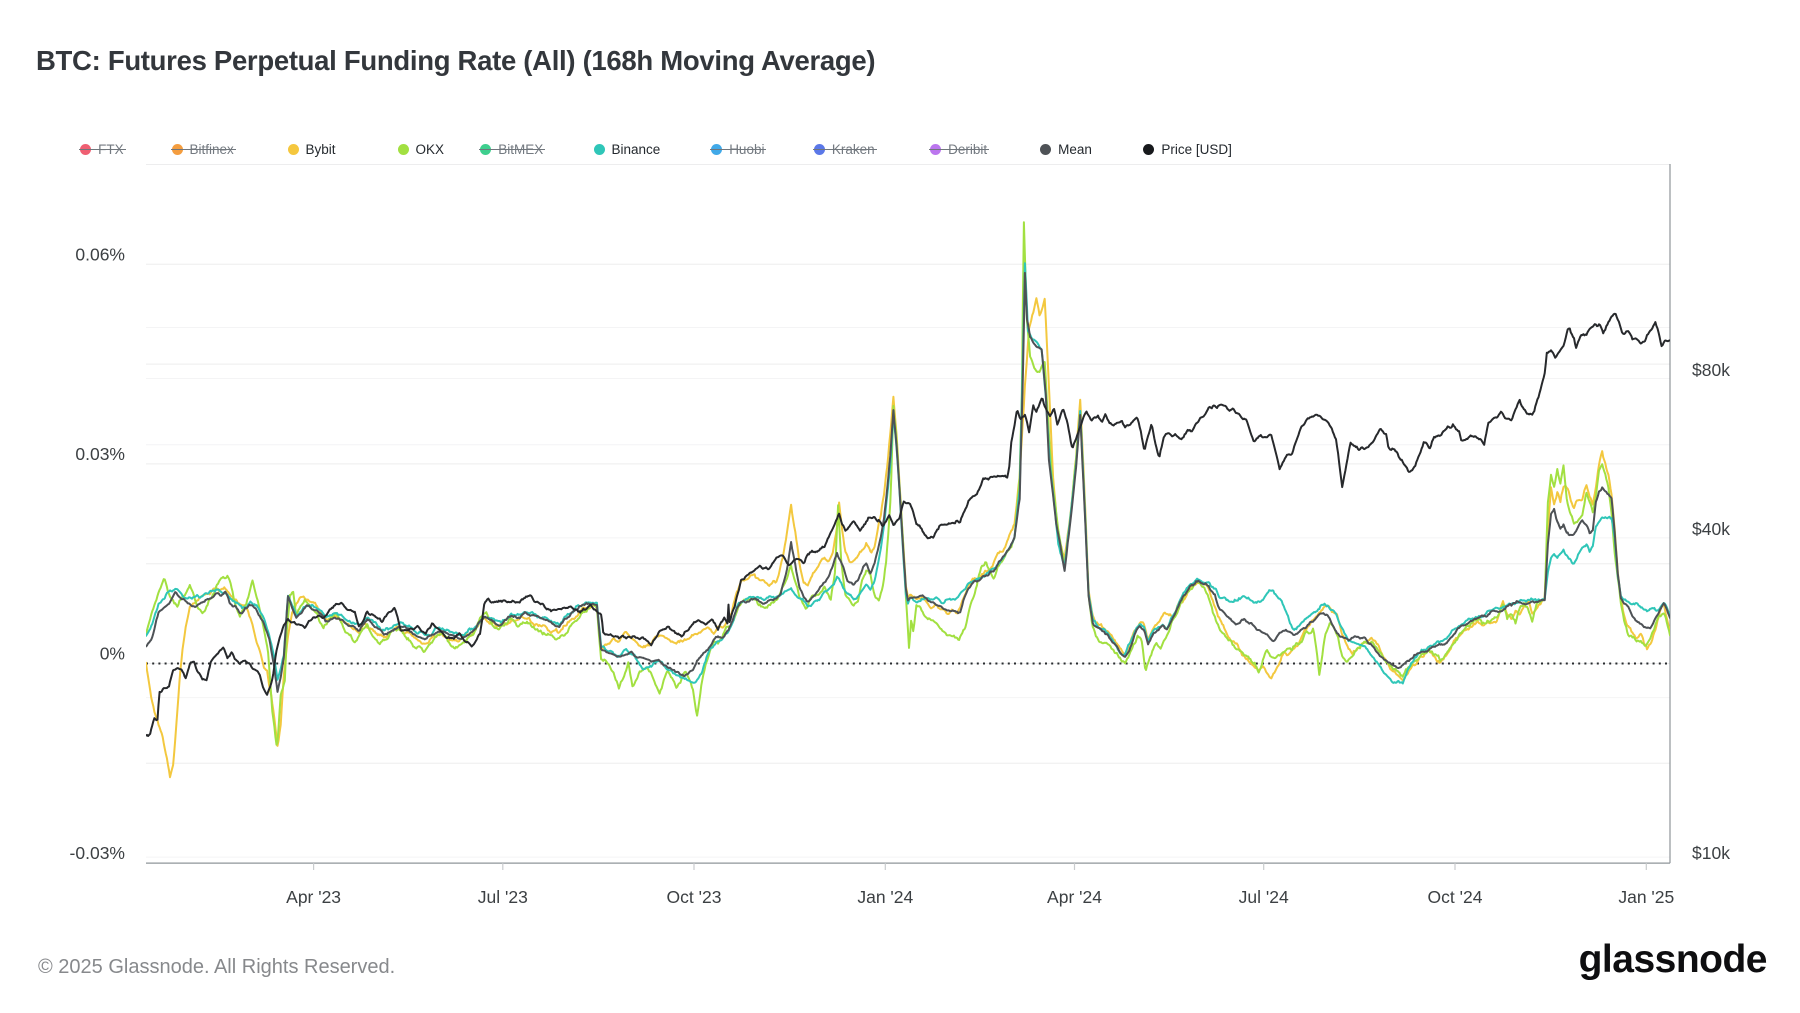 Image resolution: width=1800 pixels, height=1013 pixels. Describe the element at coordinates (1711, 529) in the screenshot. I see `svg-text: $40k` at that location.